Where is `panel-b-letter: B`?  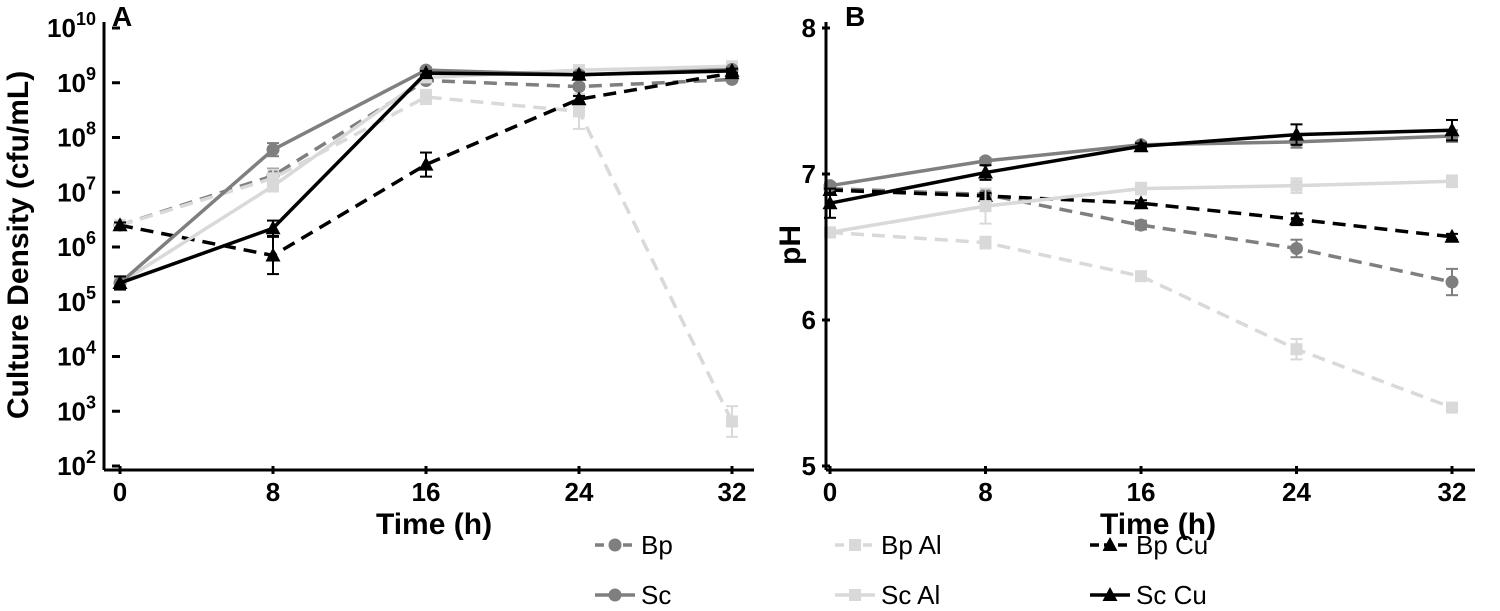
panel-b-letter: B is located at coordinates (855, 16).